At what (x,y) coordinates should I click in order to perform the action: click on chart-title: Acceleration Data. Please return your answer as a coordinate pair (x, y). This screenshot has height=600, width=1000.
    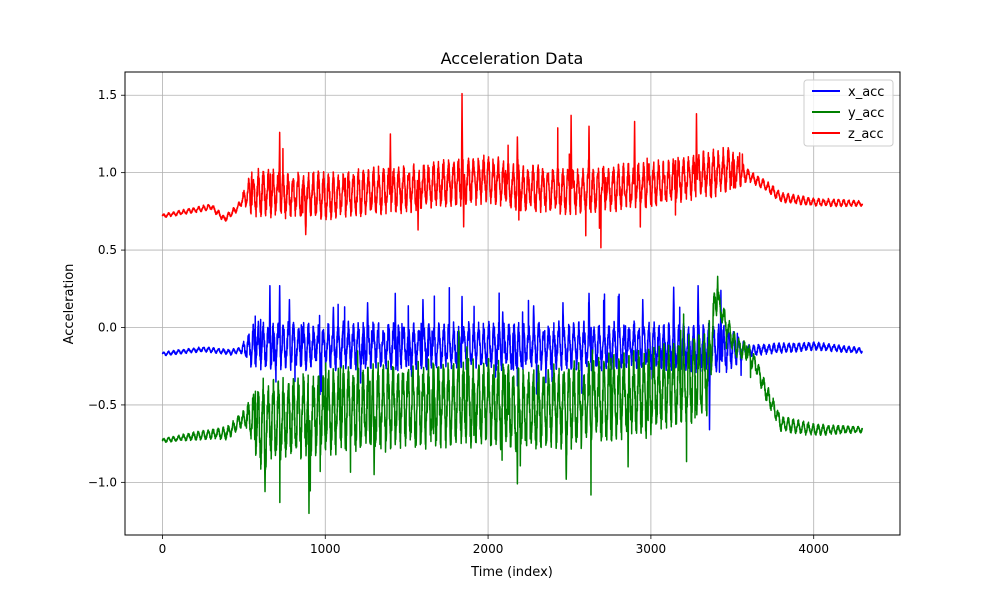
    Looking at the image, I should click on (512, 58).